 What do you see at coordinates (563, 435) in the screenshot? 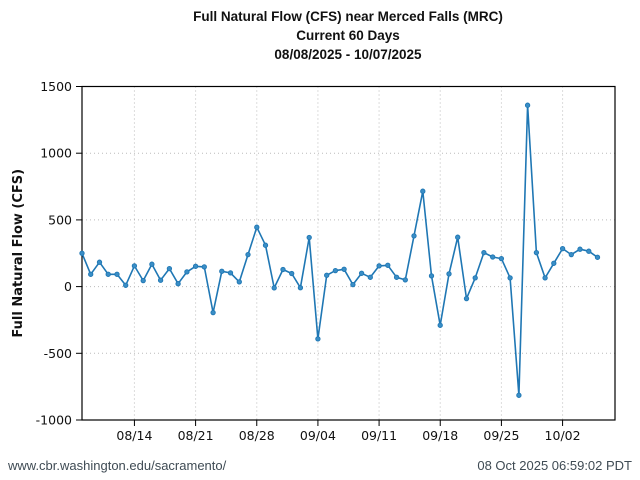
I see `x-tick-label: 10/02` at bounding box center [563, 435].